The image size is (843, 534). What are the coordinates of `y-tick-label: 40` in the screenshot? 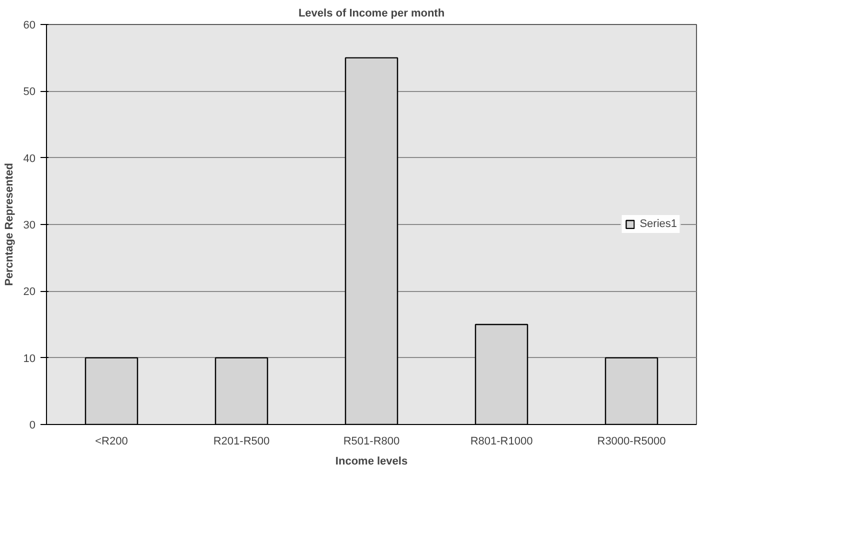 It's located at (29, 158).